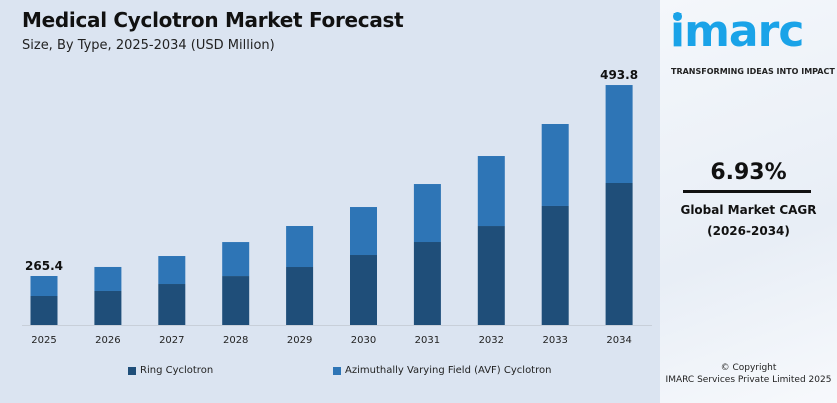 Image resolution: width=837 pixels, height=403 pixels. I want to click on legend-swatch-avf, so click(337, 370).